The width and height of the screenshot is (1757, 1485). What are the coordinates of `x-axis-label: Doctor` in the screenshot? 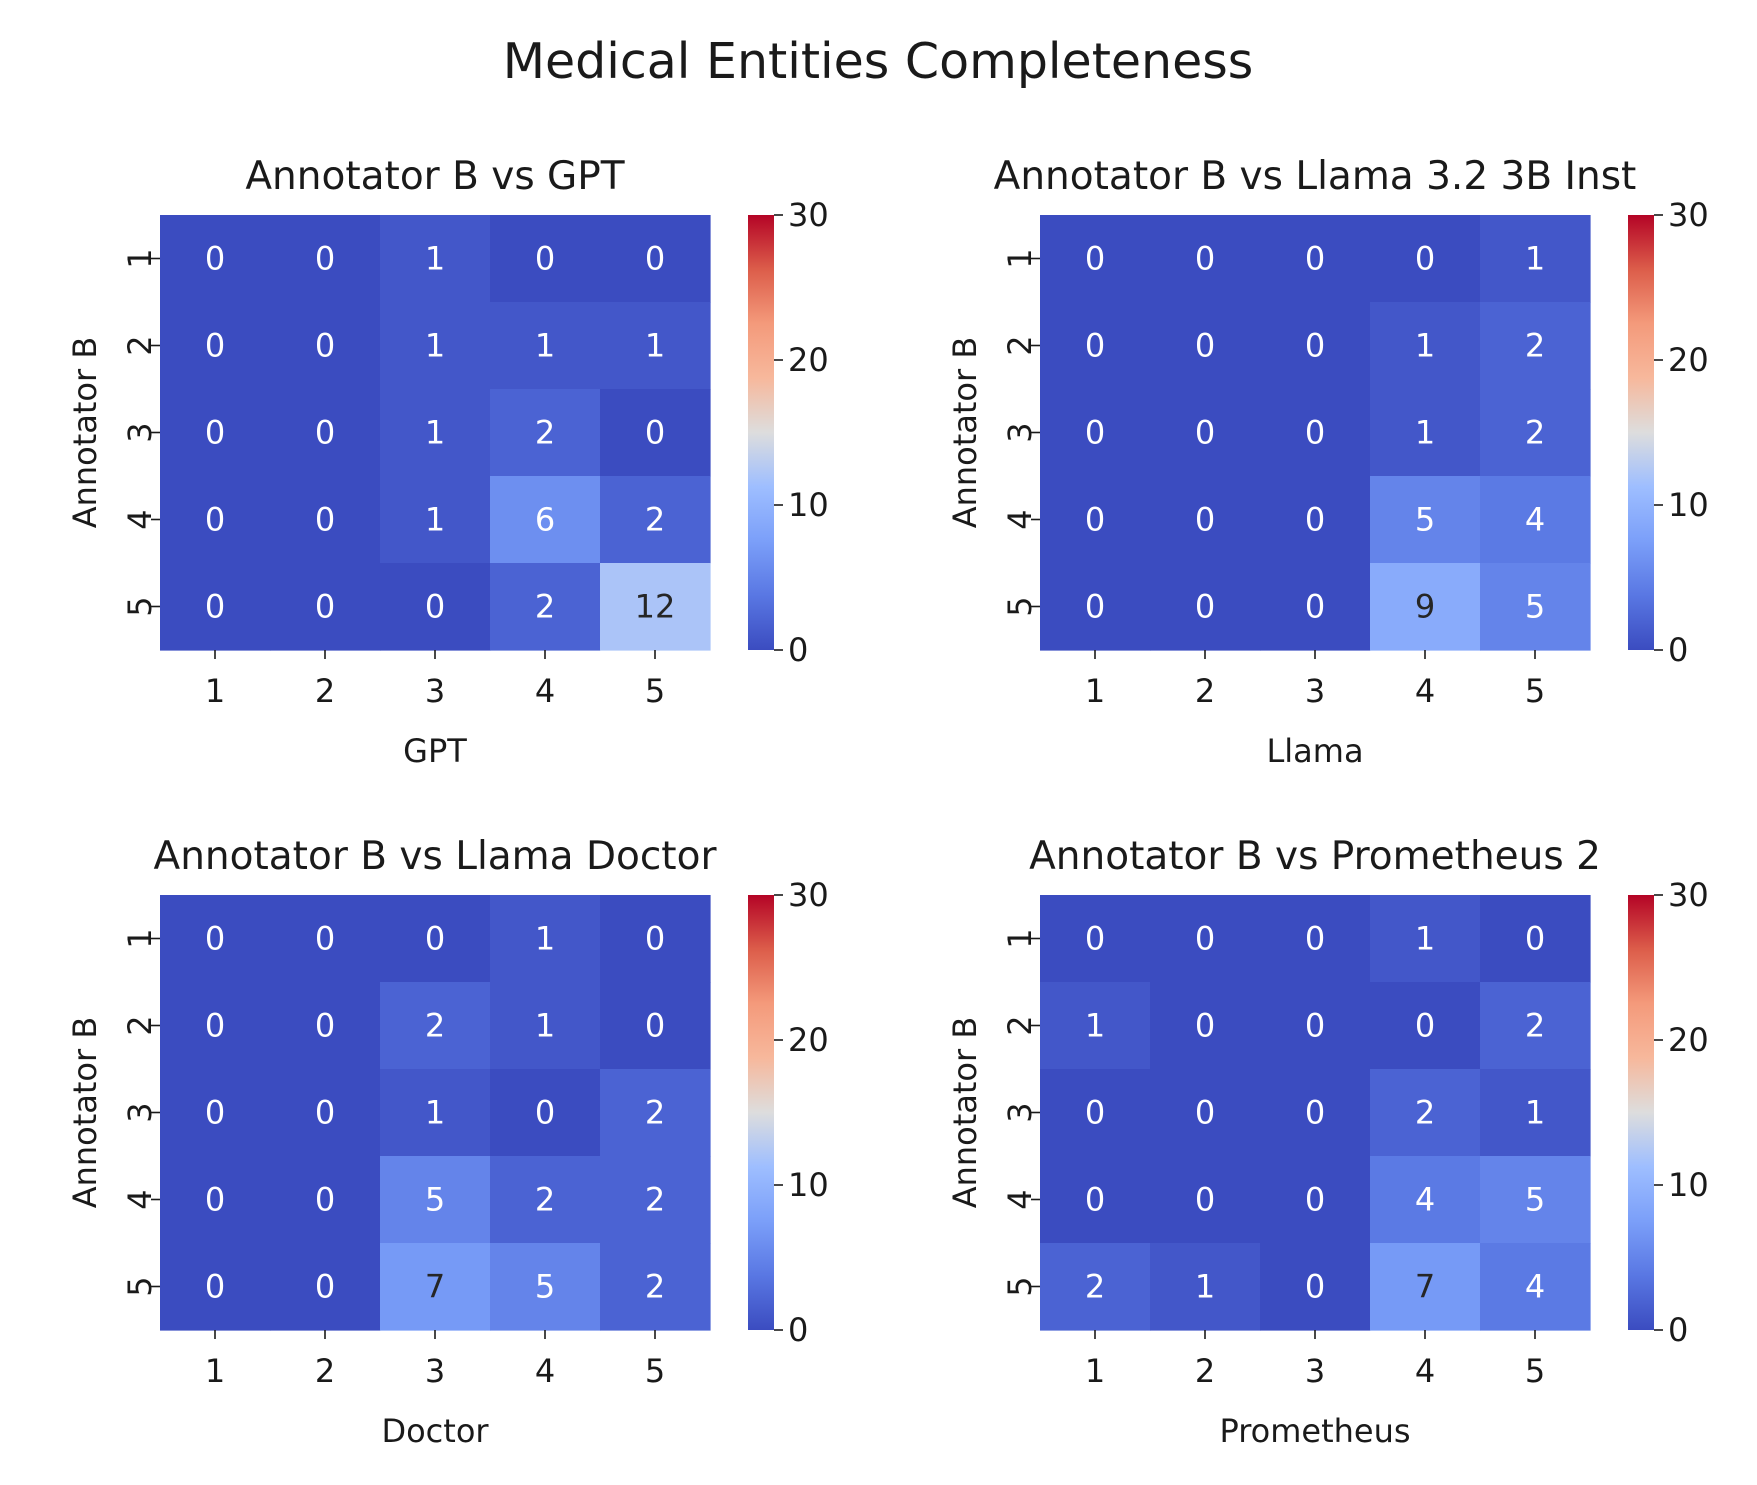 It's located at (435, 1431).